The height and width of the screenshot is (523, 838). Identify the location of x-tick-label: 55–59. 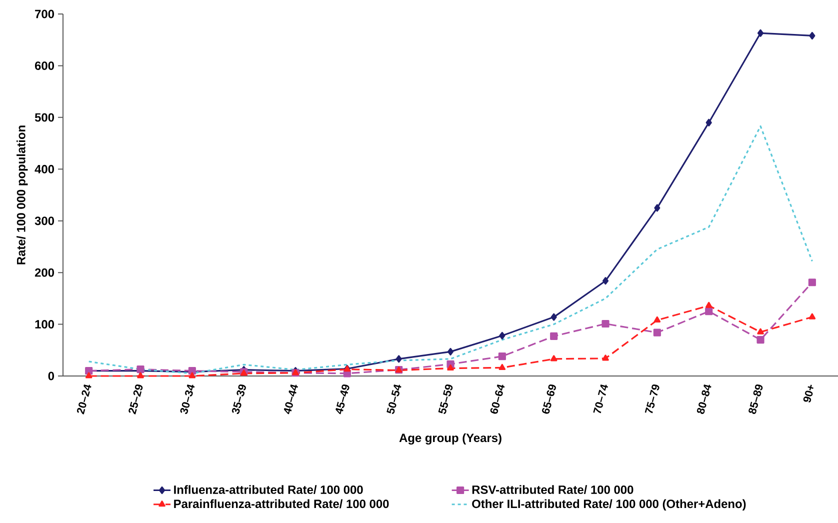
(445, 399).